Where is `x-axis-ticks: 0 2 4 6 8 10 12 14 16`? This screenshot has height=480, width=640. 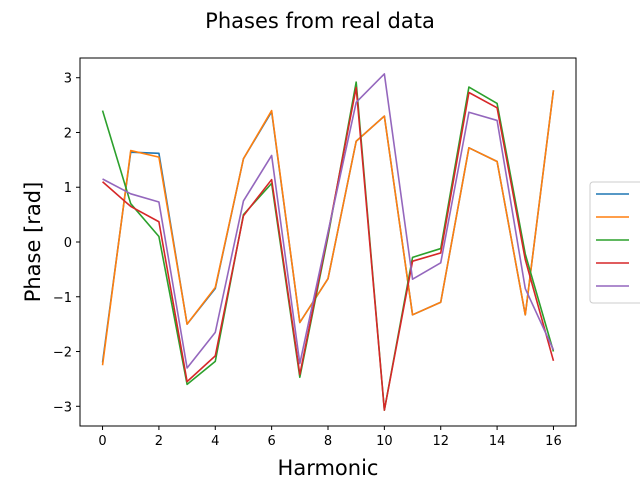
x-axis-ticks: 0 2 4 6 8 10 12 14 16 is located at coordinates (330, 437).